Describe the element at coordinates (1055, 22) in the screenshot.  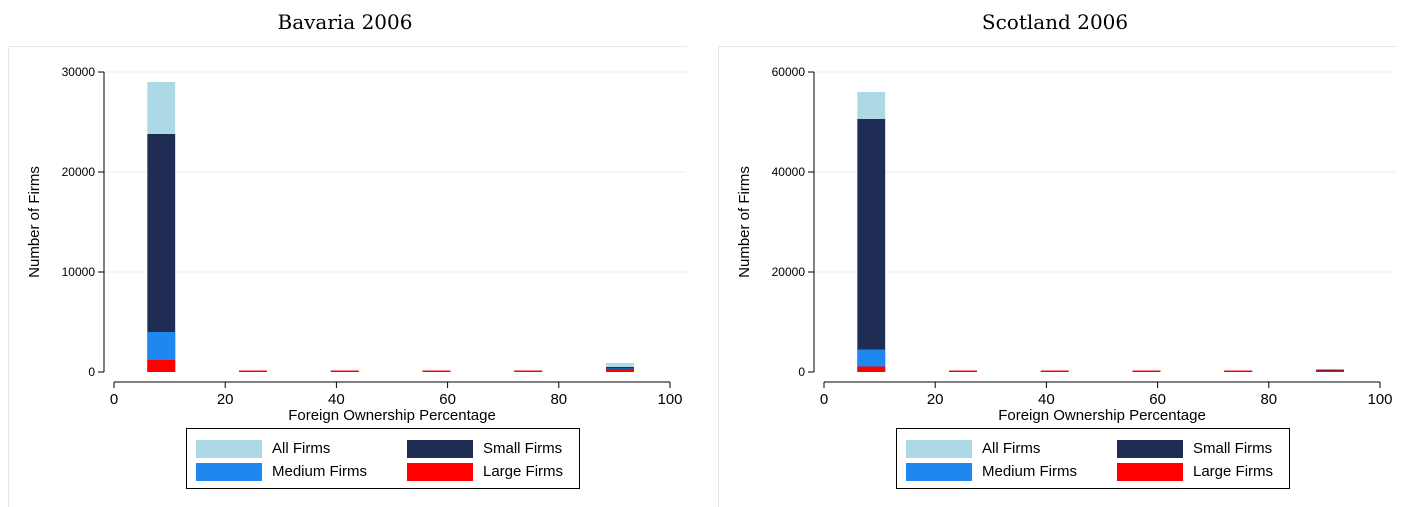
I see `chart-title: Scotland 2006` at that location.